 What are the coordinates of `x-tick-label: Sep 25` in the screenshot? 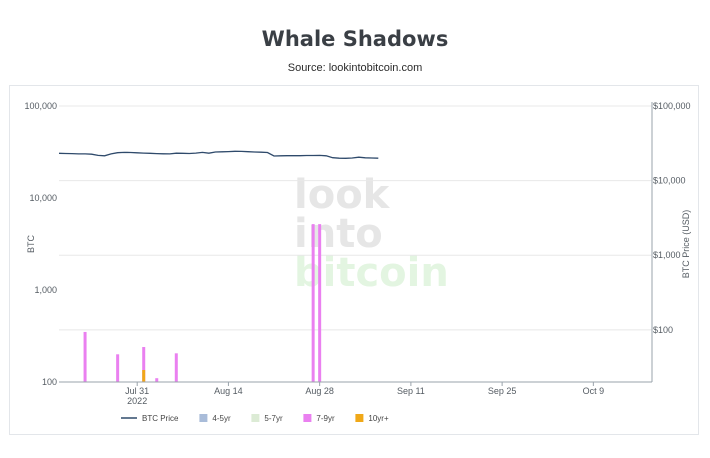 It's located at (502, 391).